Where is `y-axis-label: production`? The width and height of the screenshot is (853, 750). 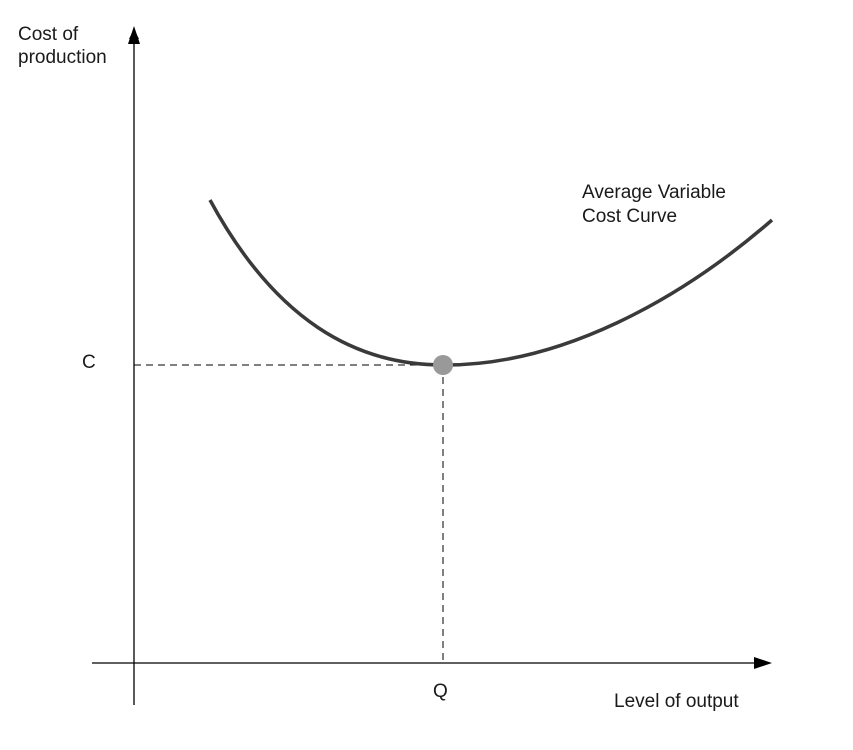
y-axis-label: production is located at coordinates (62, 57).